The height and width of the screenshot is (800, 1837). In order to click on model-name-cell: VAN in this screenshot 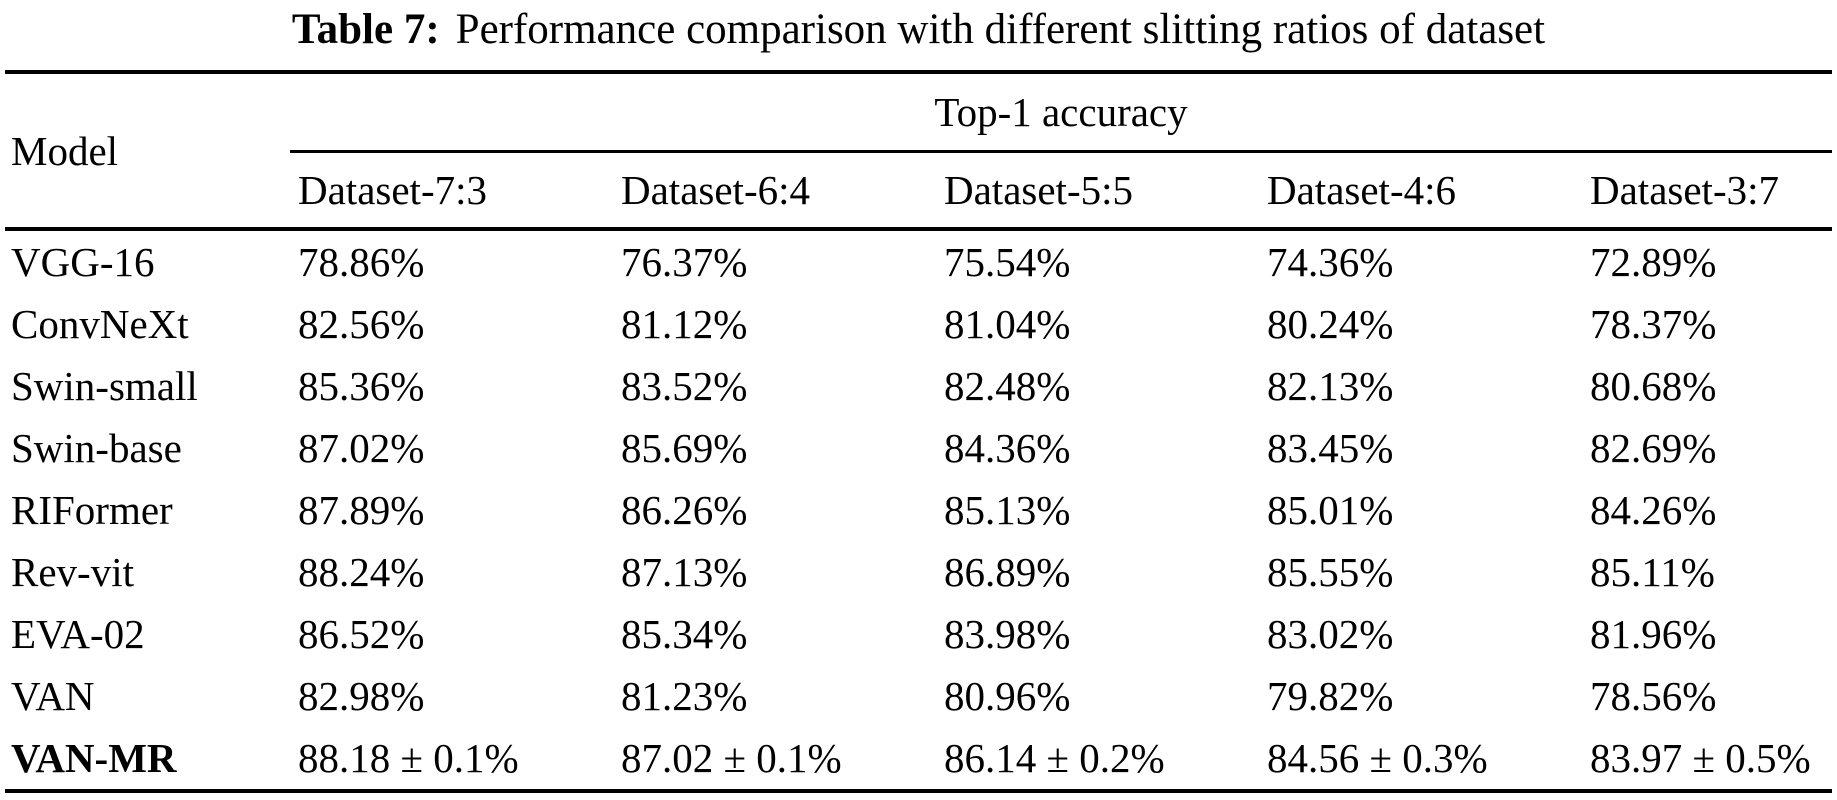, I will do `click(53, 696)`.